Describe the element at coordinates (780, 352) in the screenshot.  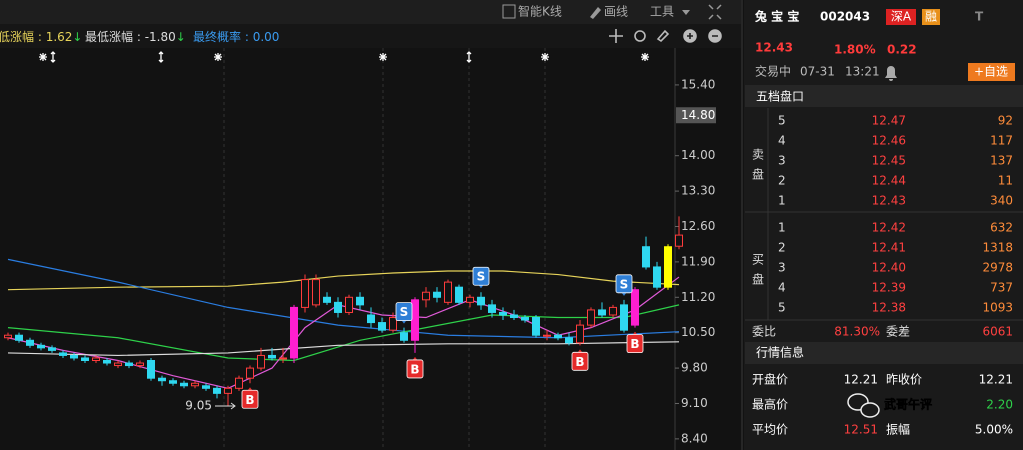
I see `section-title: 行情信息` at that location.